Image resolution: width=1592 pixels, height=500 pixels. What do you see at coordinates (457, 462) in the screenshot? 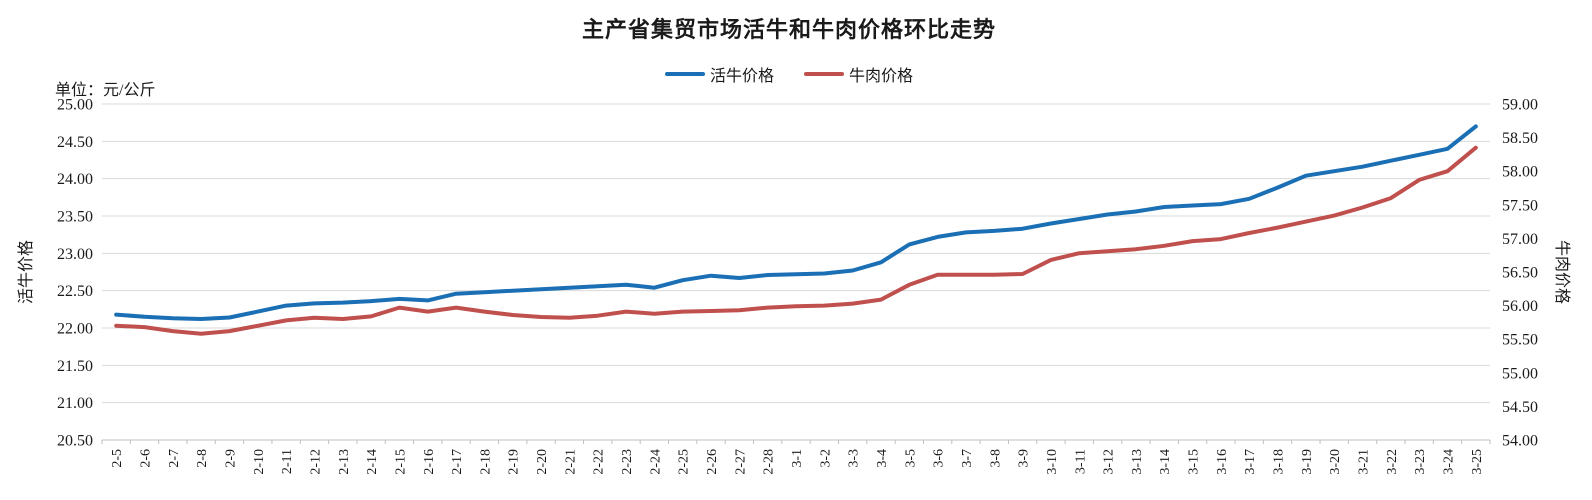
I see `x-axis-category-label: 2-17` at bounding box center [457, 462].